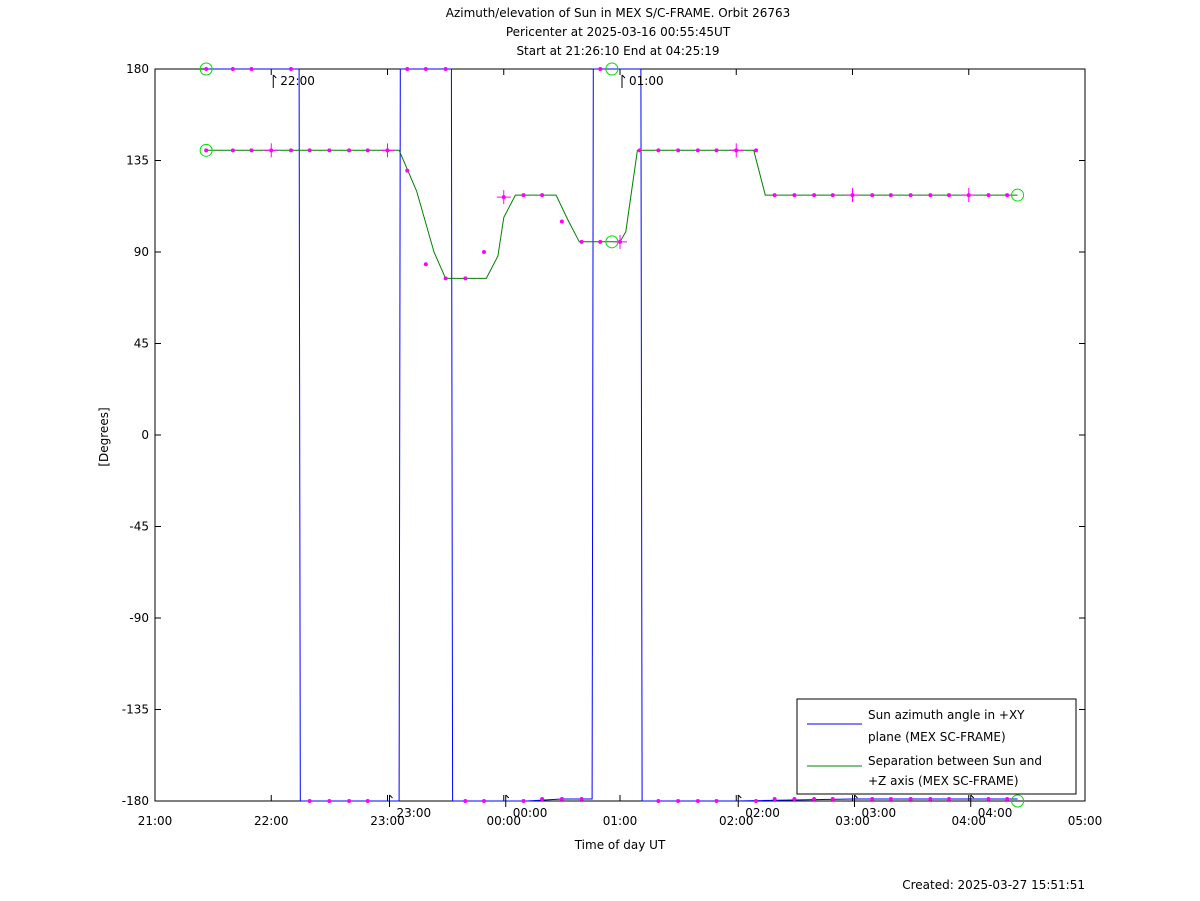 This screenshot has width=1200, height=901. What do you see at coordinates (414, 813) in the screenshot?
I see `hour-marker-label: 23:00` at bounding box center [414, 813].